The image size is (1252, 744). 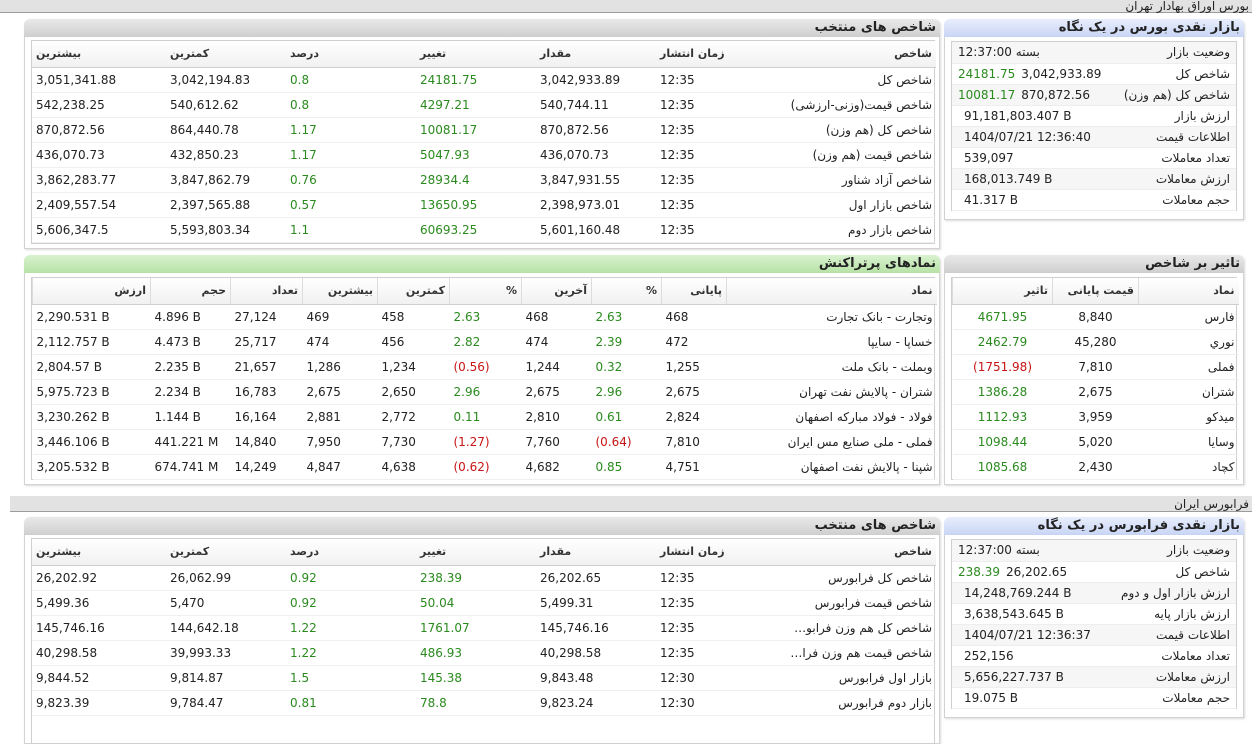 What do you see at coordinates (1188, 442) in the screenshot?
I see `symbol-name: وسایا` at bounding box center [1188, 442].